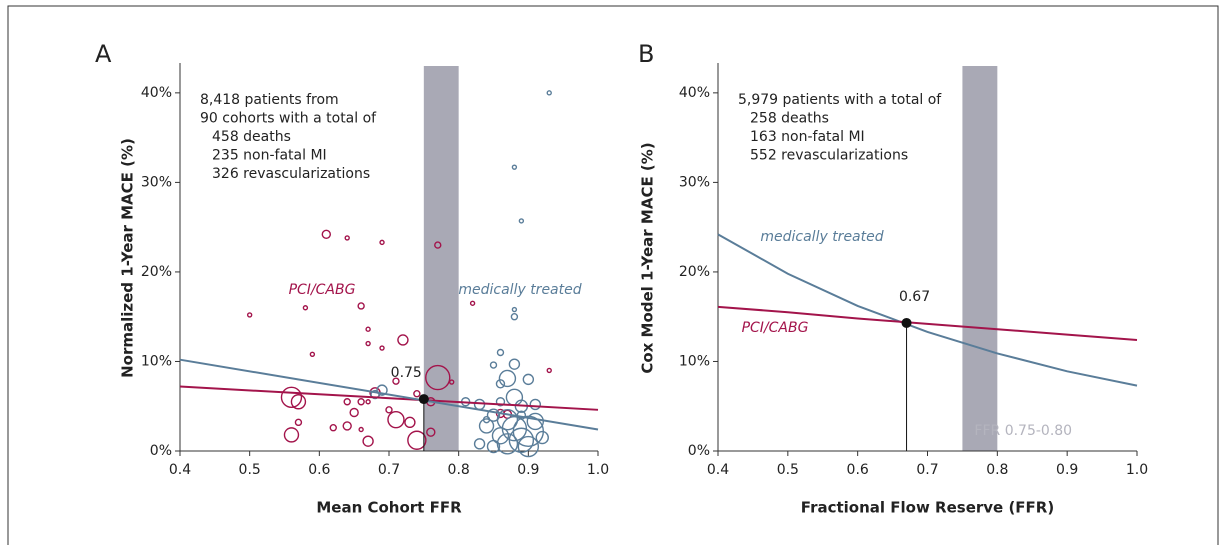  I want to click on x-tick-label: 0.8, so click(459, 470).